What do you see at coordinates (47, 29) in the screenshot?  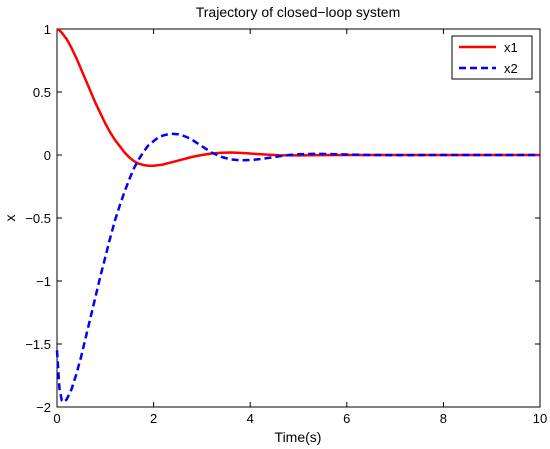 I see `y-tick-label-1: 1` at bounding box center [47, 29].